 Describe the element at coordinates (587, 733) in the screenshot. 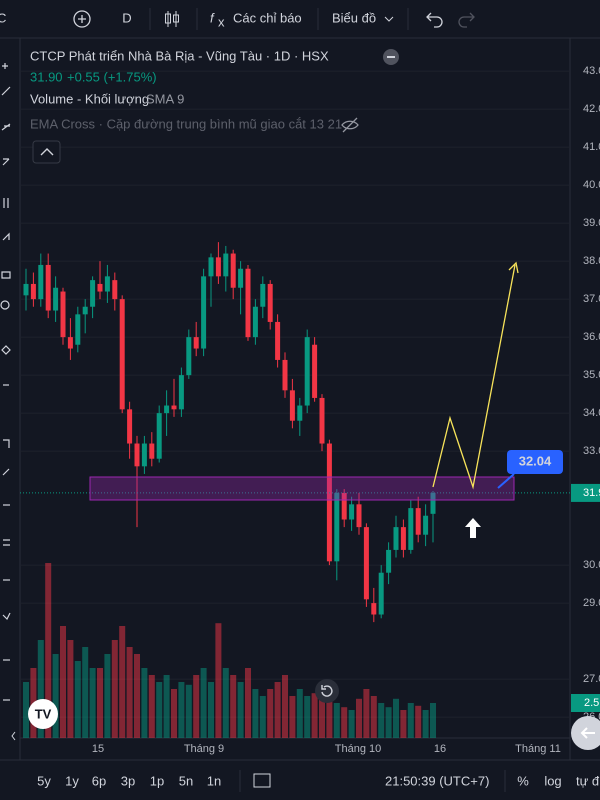

I see `scroll-icon` at that location.